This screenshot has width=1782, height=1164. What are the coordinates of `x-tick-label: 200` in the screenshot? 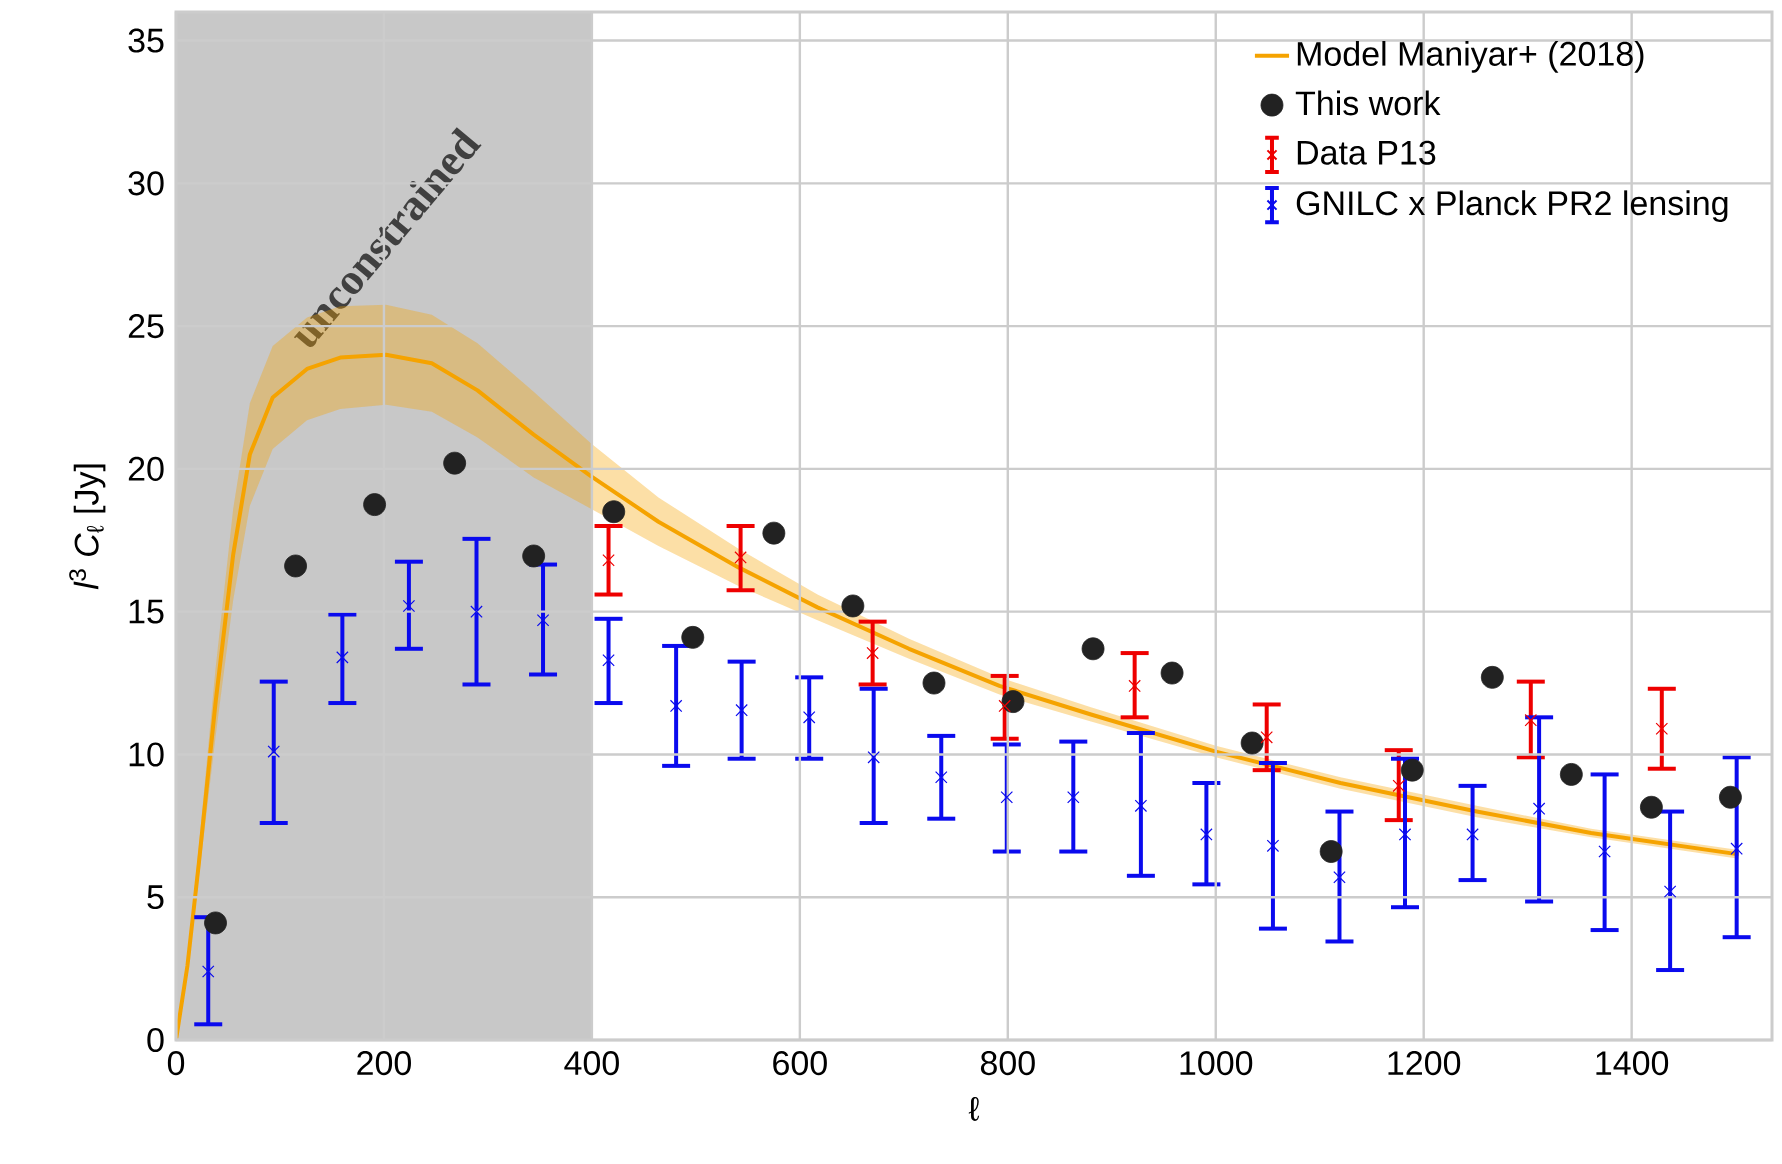 It's located at (384, 1063).